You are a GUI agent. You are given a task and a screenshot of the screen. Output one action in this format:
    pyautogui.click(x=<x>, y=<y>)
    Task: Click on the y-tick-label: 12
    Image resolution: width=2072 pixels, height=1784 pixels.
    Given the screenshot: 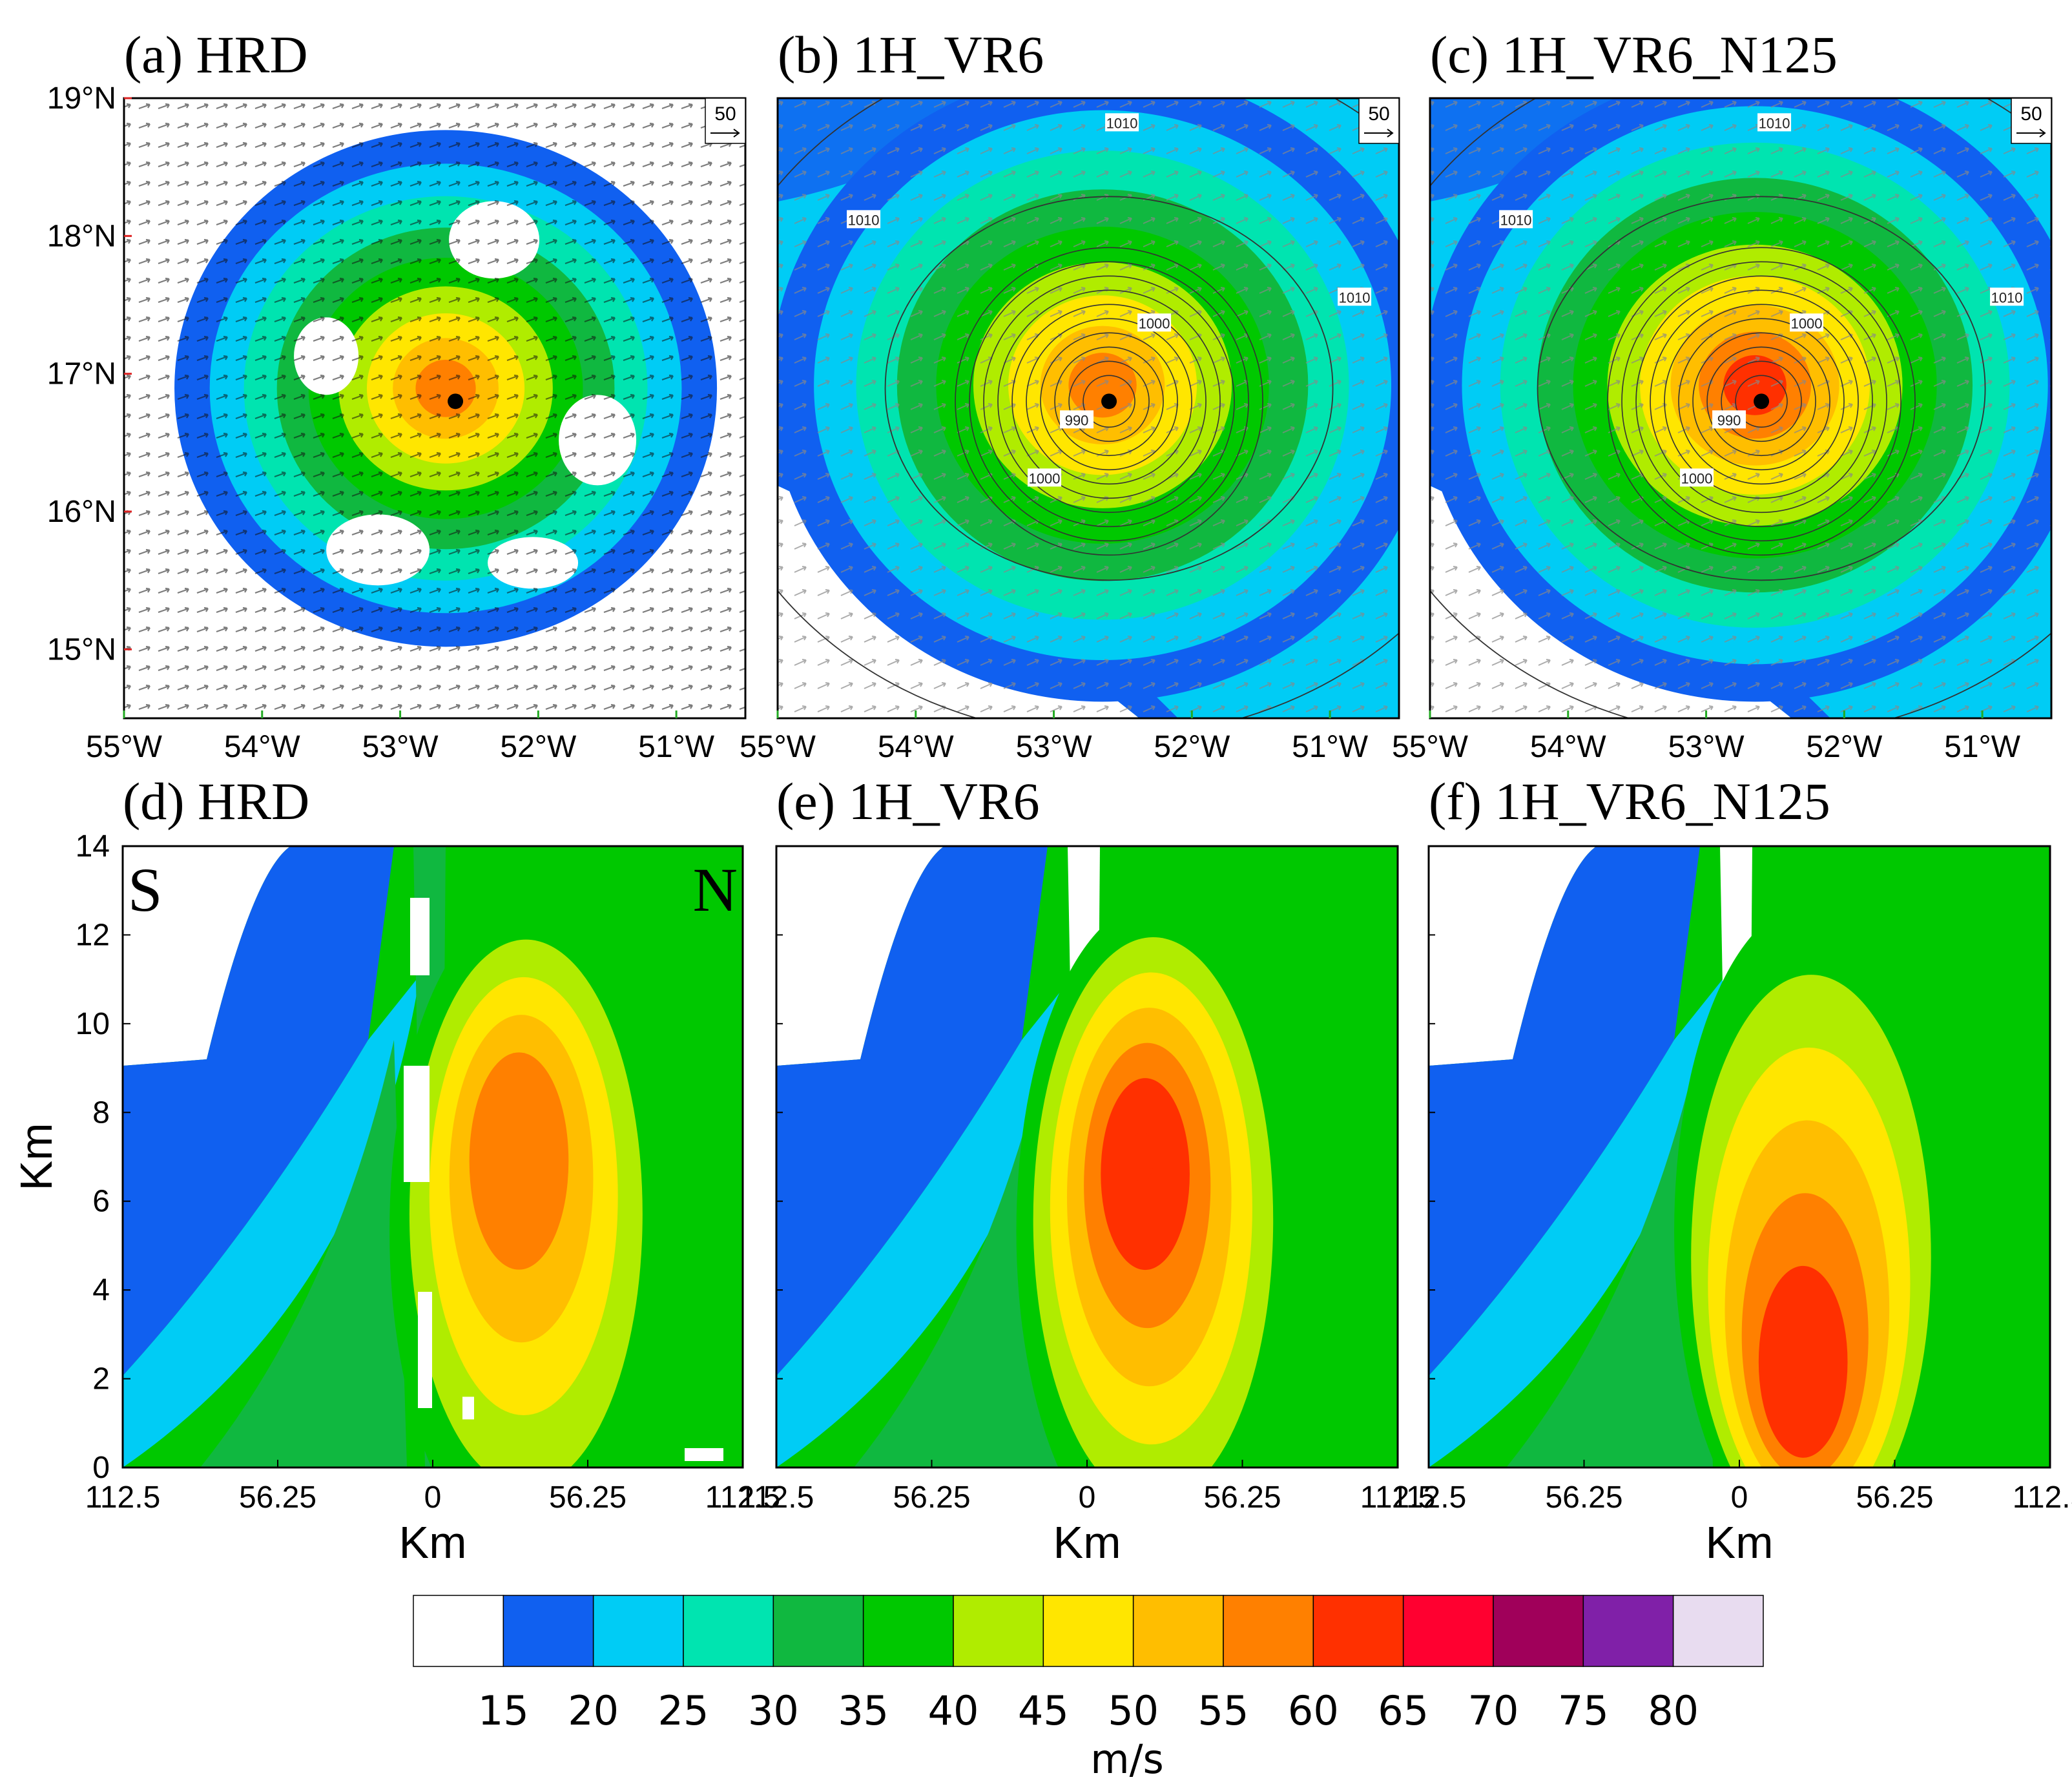 What is the action you would take?
    pyautogui.click(x=93, y=935)
    